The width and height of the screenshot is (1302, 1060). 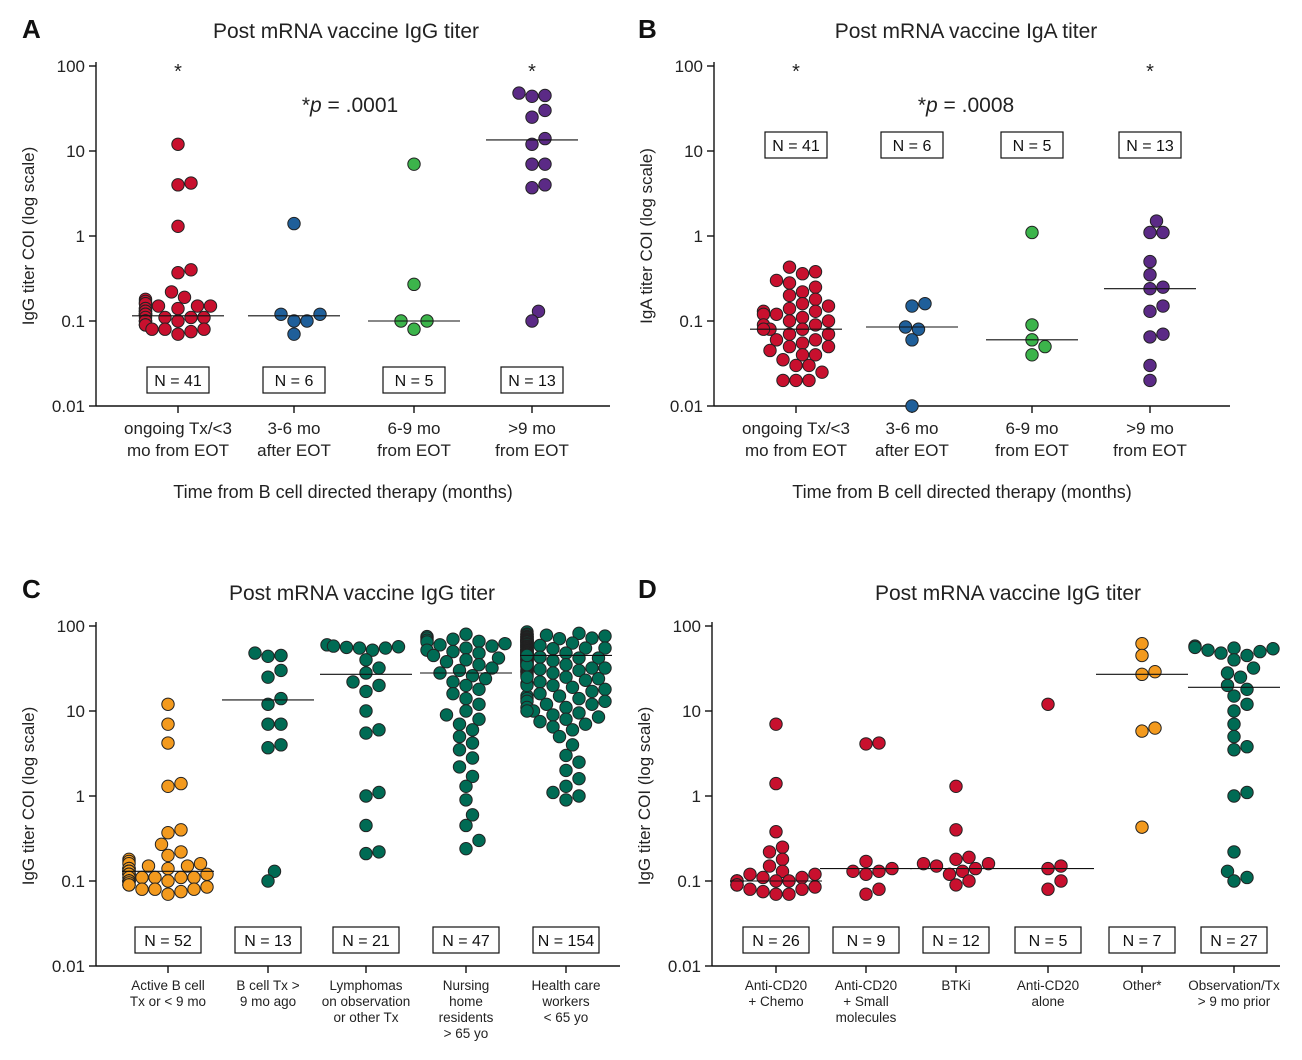 I want to click on category-label-line: mo from EOT, so click(x=796, y=450).